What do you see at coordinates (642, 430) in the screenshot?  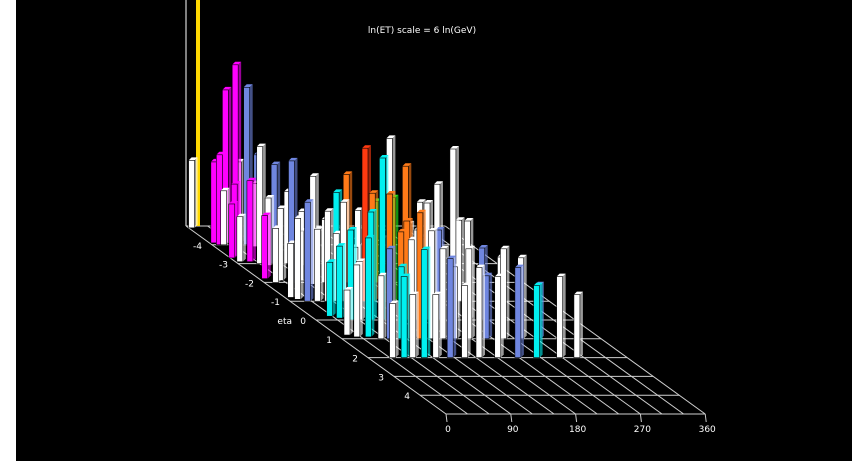 I see `phi-tick-label: 270` at bounding box center [642, 430].